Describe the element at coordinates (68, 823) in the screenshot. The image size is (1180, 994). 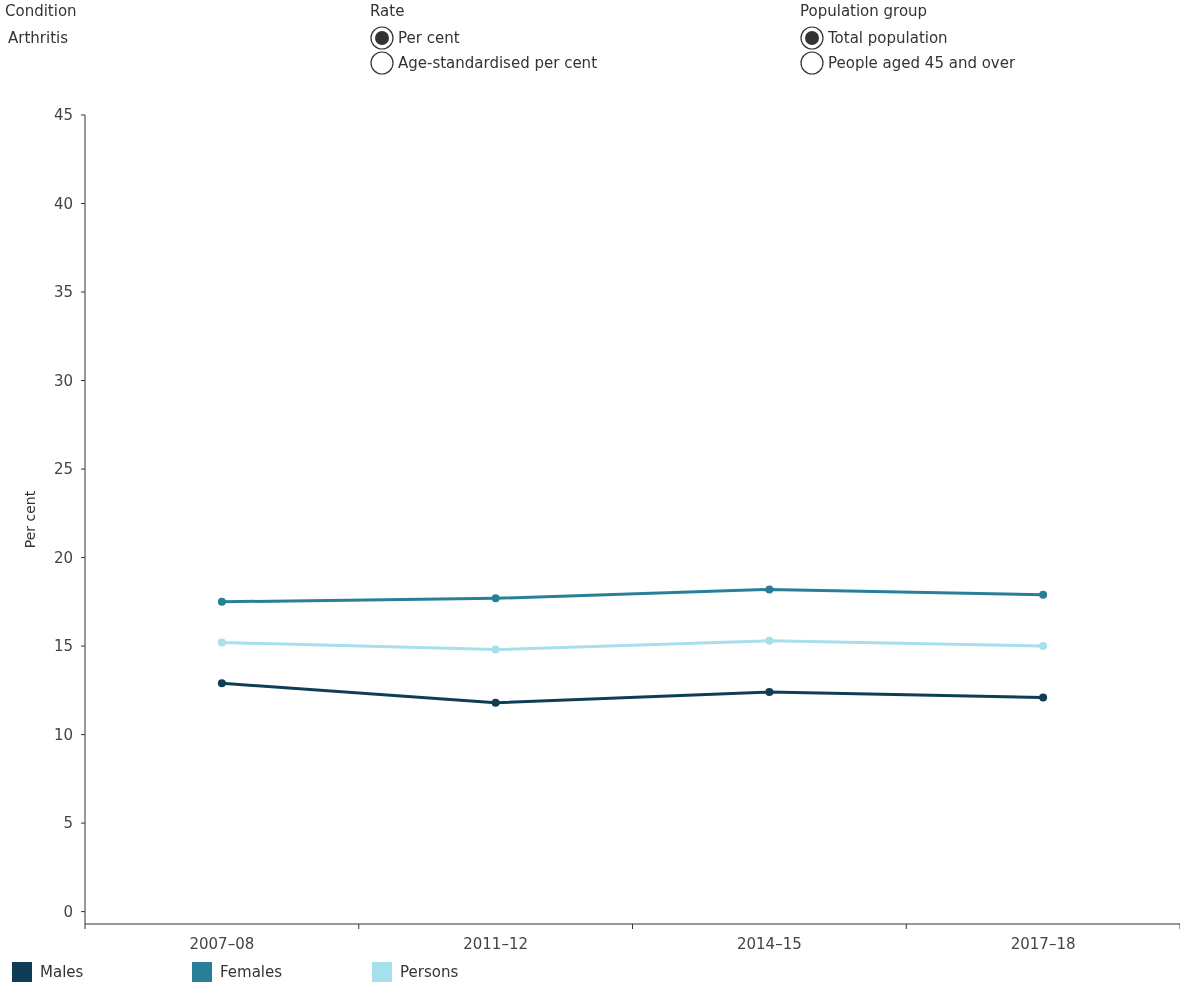
I see `y-tick-label: 5` at that location.